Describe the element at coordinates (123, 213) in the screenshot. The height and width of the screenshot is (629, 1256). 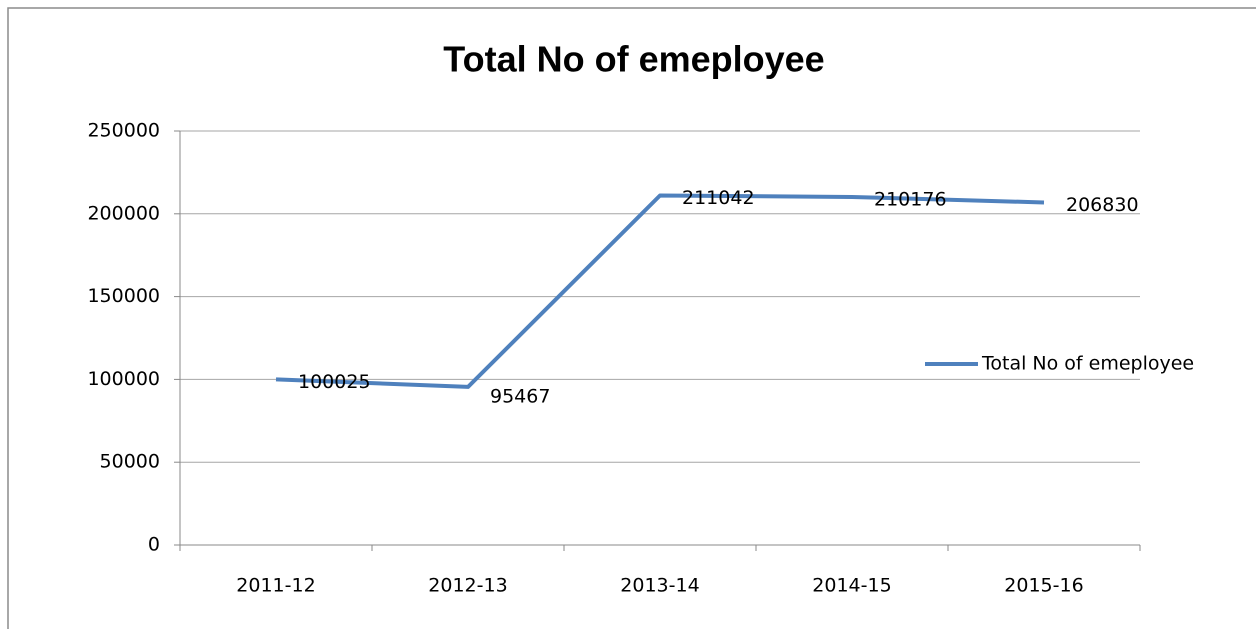
I see `y-tick-label: 200000` at that location.